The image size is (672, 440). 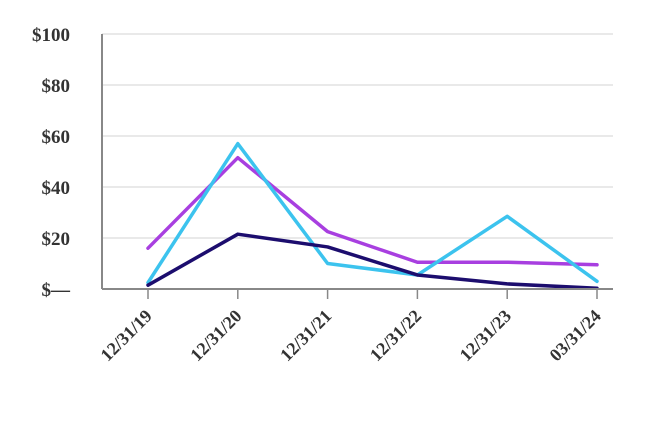 I want to click on y-tick-label: $100, so click(x=51, y=35).